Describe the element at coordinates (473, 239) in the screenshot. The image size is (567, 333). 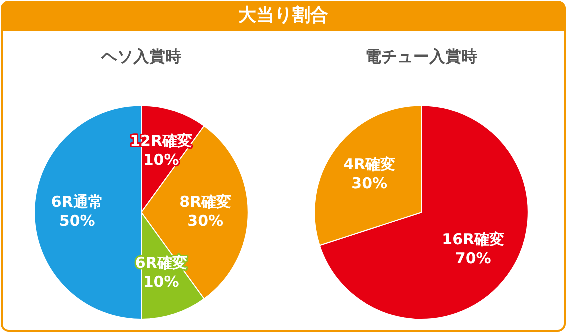
I see `slice-label: 16R確変` at that location.